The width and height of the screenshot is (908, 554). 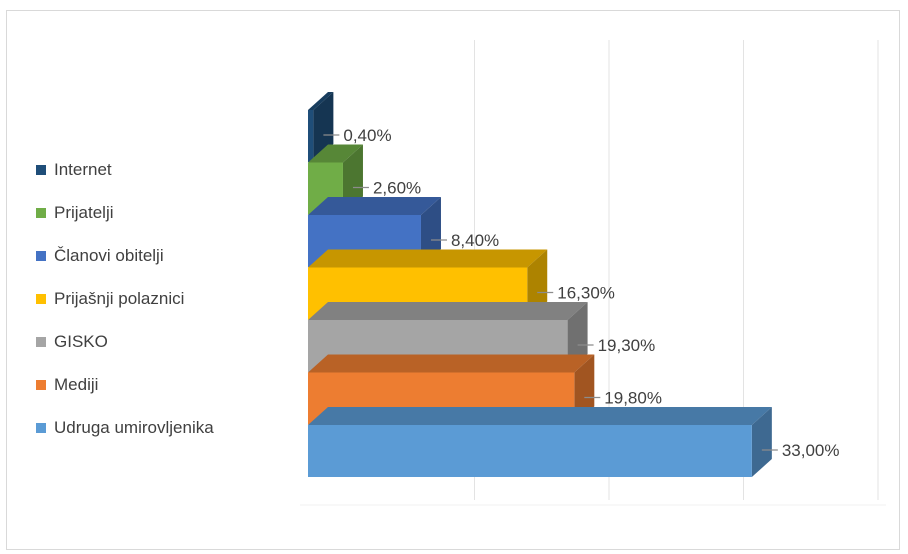 What do you see at coordinates (475, 240) in the screenshot?
I see `data-label: 8,40%` at bounding box center [475, 240].